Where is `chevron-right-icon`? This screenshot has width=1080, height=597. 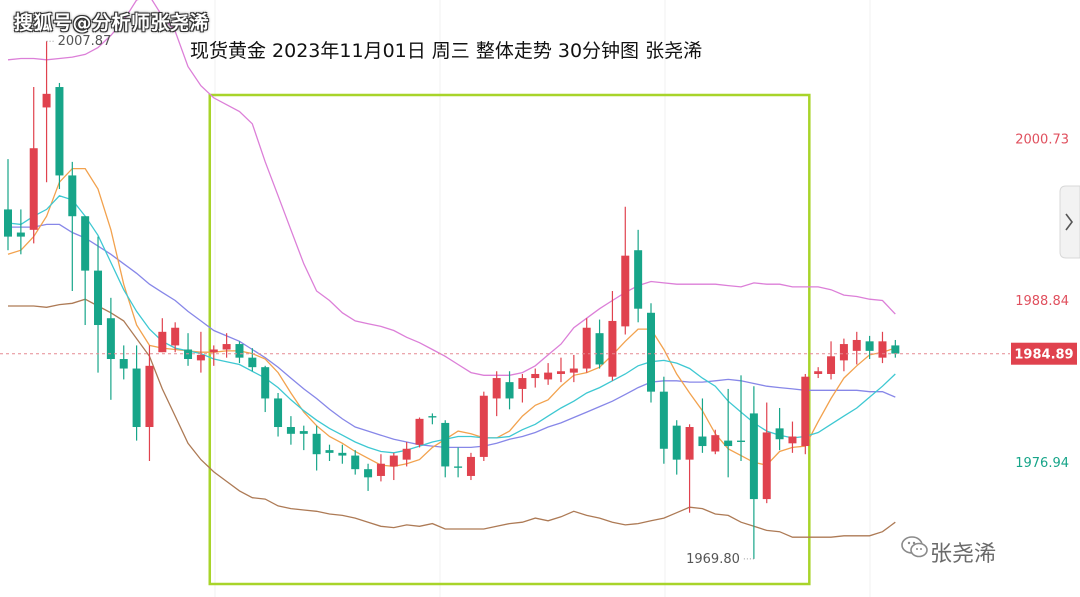
chevron-right-icon is located at coordinates (1069, 222).